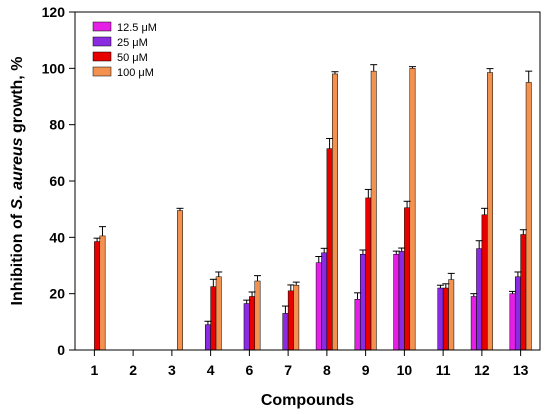 Image resolution: width=550 pixels, height=414 pixels. Describe the element at coordinates (309, 364) in the screenshot. I see `x-axis: 1 2 3 4 6 7 8 9 10 11 12 13` at that location.